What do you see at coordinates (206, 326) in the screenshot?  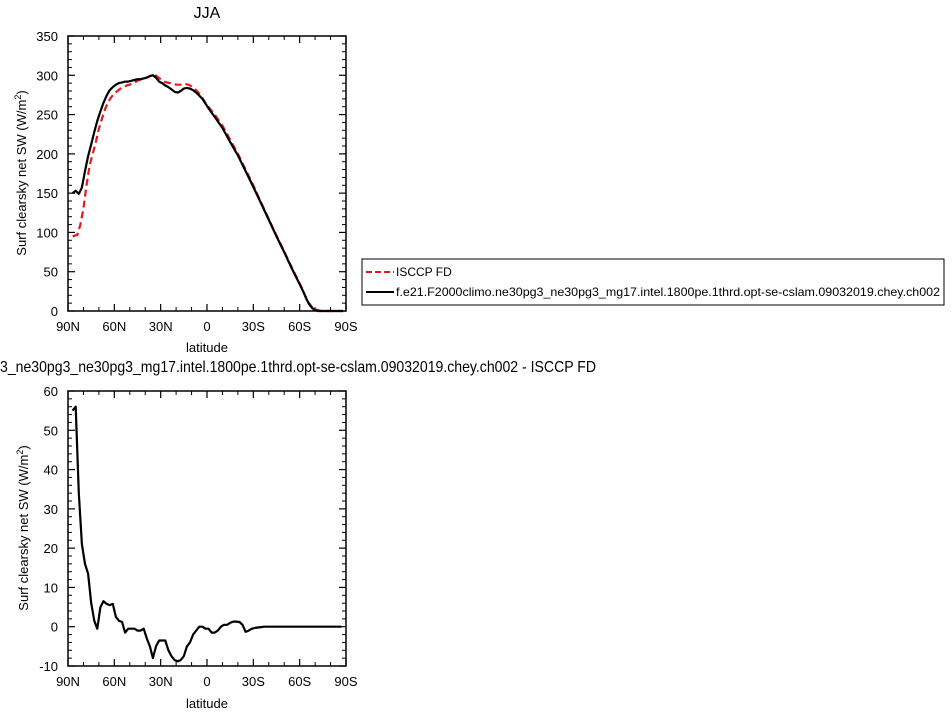 I see `top-x-tick-label: 0` at bounding box center [206, 326].